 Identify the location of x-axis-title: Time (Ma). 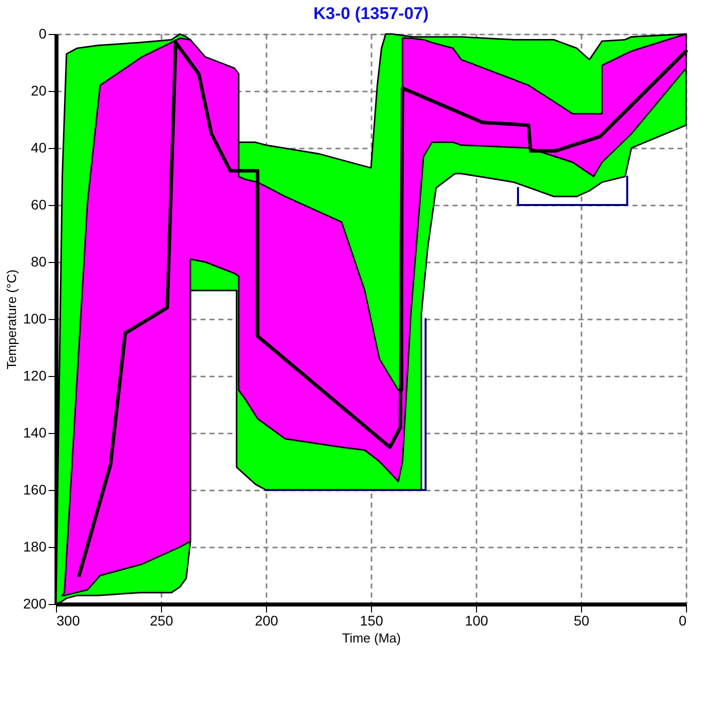
(371, 638).